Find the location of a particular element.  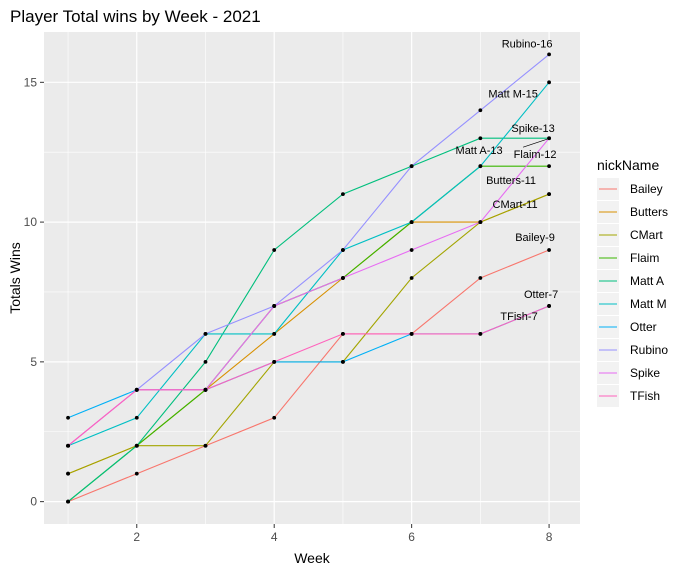

legend-item-matt-m: Matt M is located at coordinates (632, 304).